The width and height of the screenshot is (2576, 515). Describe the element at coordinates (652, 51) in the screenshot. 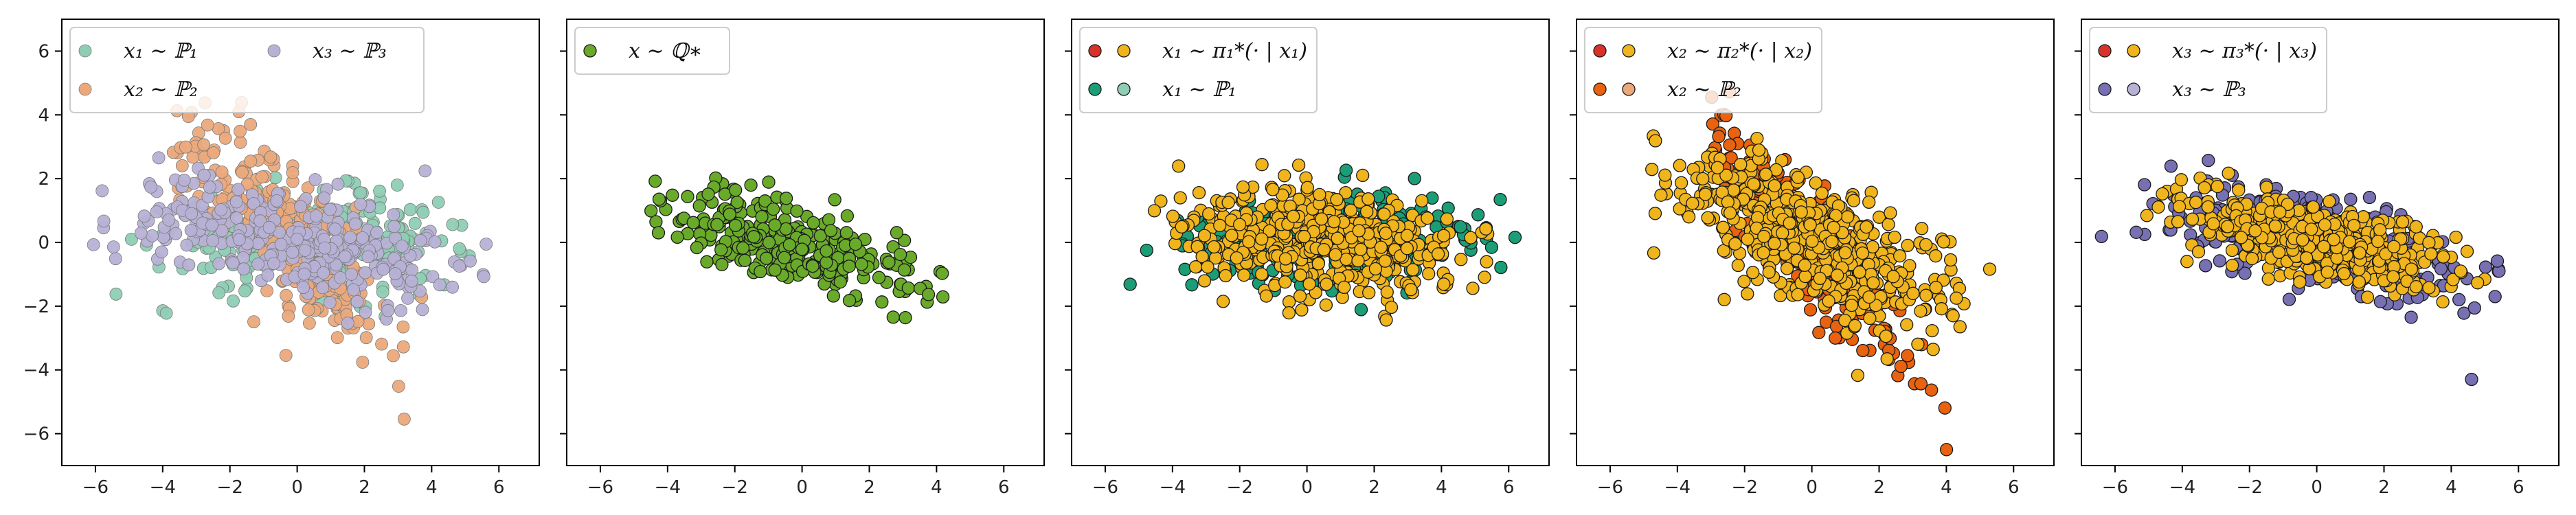

I see `legend: x ∼ ℚ∗` at that location.